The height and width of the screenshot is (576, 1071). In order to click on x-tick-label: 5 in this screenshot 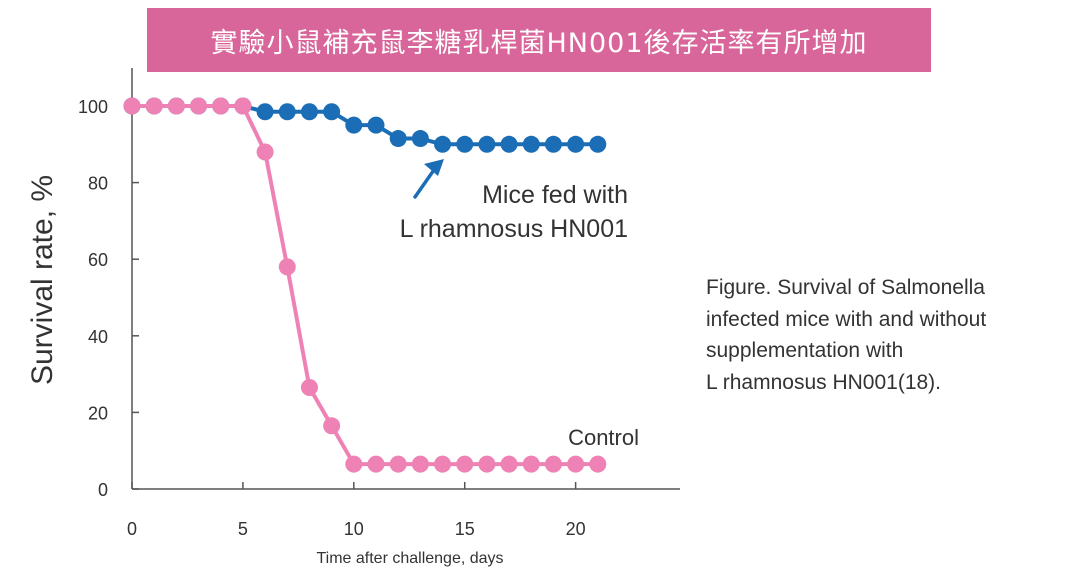, I will do `click(243, 529)`.